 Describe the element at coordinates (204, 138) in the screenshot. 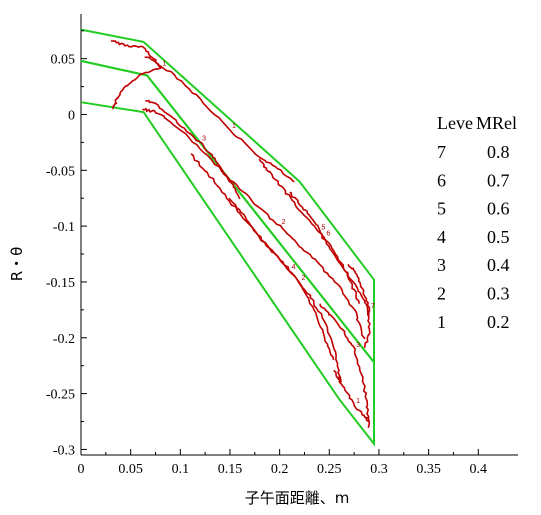

I see `contour-label-3: 3` at that location.